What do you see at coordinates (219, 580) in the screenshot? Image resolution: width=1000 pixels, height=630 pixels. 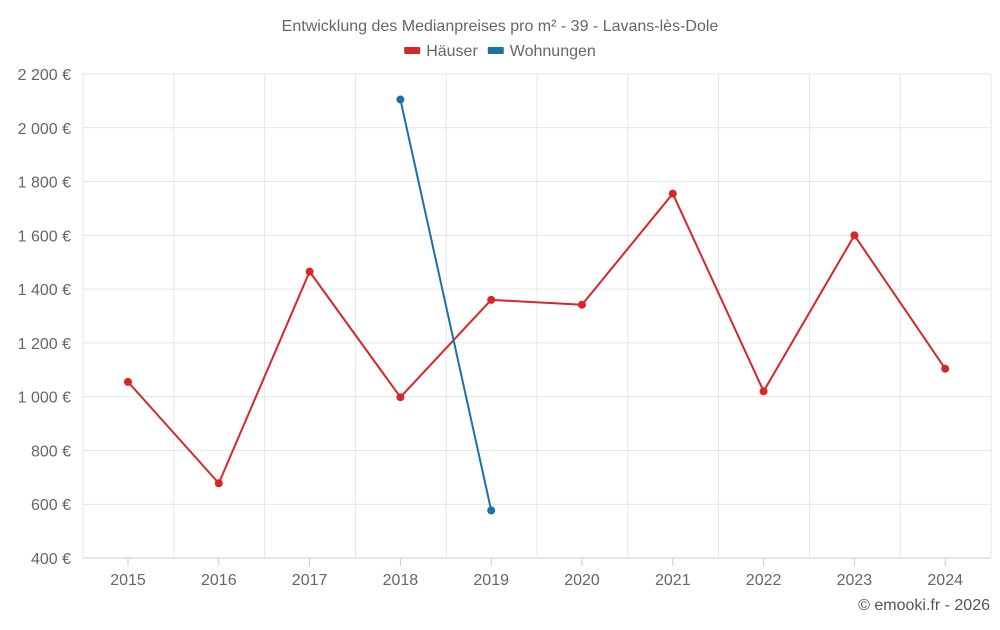 I see `x-tick-label: 2016` at bounding box center [219, 580].